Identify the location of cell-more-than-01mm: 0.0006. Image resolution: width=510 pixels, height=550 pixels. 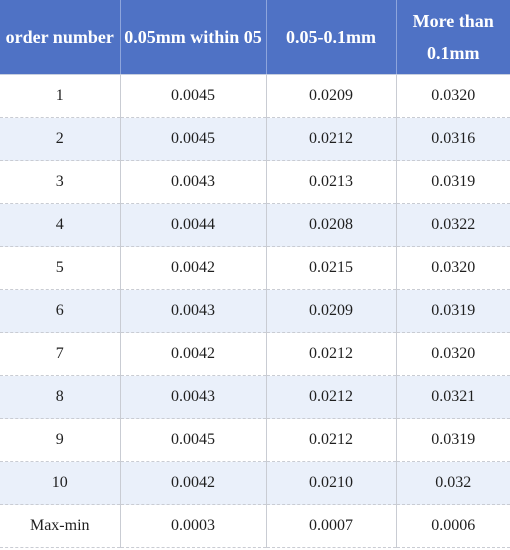
(453, 526).